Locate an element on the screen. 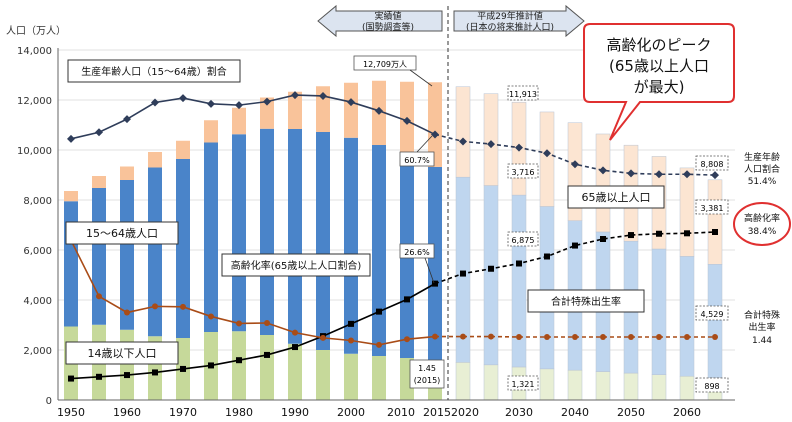 The height and width of the screenshot is (422, 792). right-working-l1: 生産年齢 is located at coordinates (762, 157).